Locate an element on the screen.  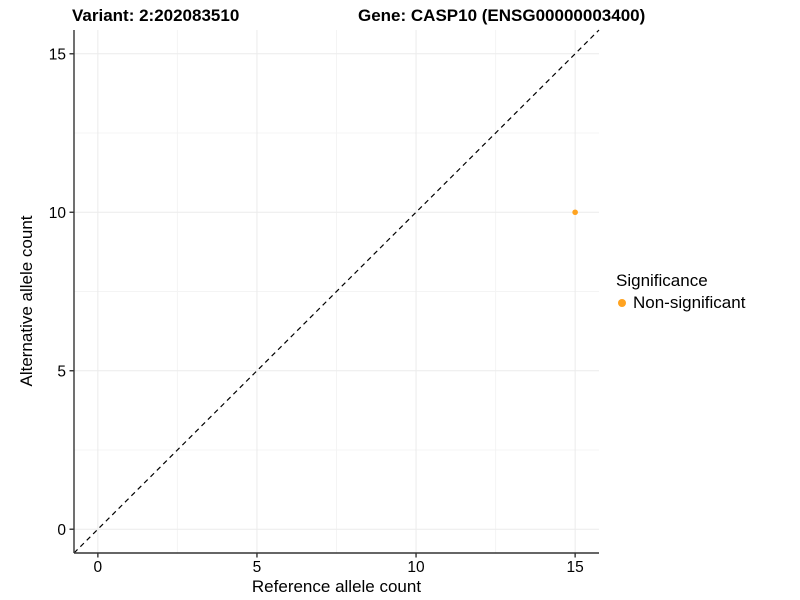
y-tick-label: 10 is located at coordinates (58, 213).